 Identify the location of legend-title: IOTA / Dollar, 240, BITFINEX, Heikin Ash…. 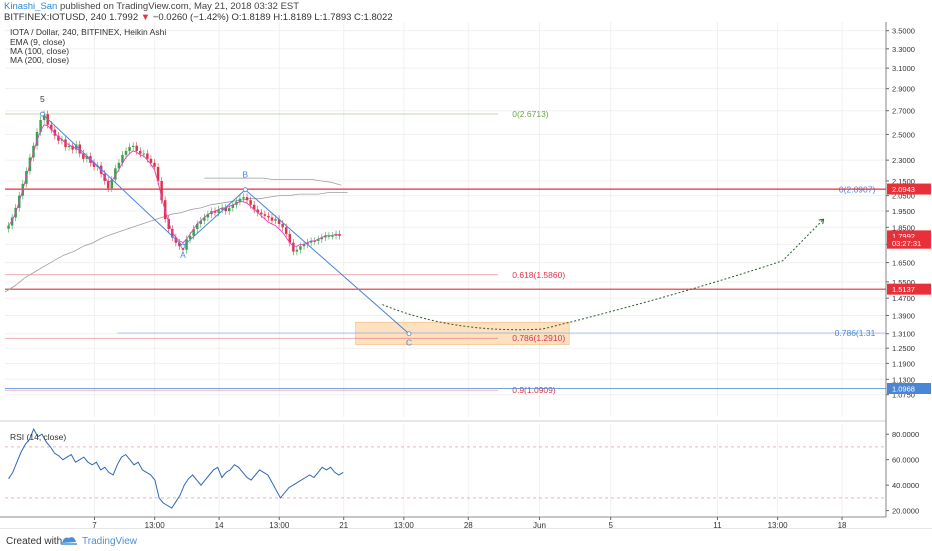
(88, 32).